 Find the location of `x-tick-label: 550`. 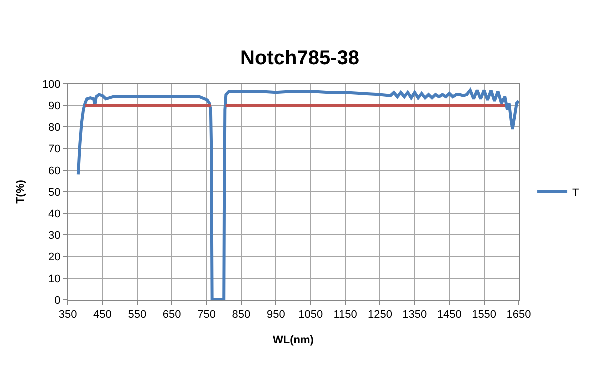

x-tick-label: 550 is located at coordinates (137, 315).